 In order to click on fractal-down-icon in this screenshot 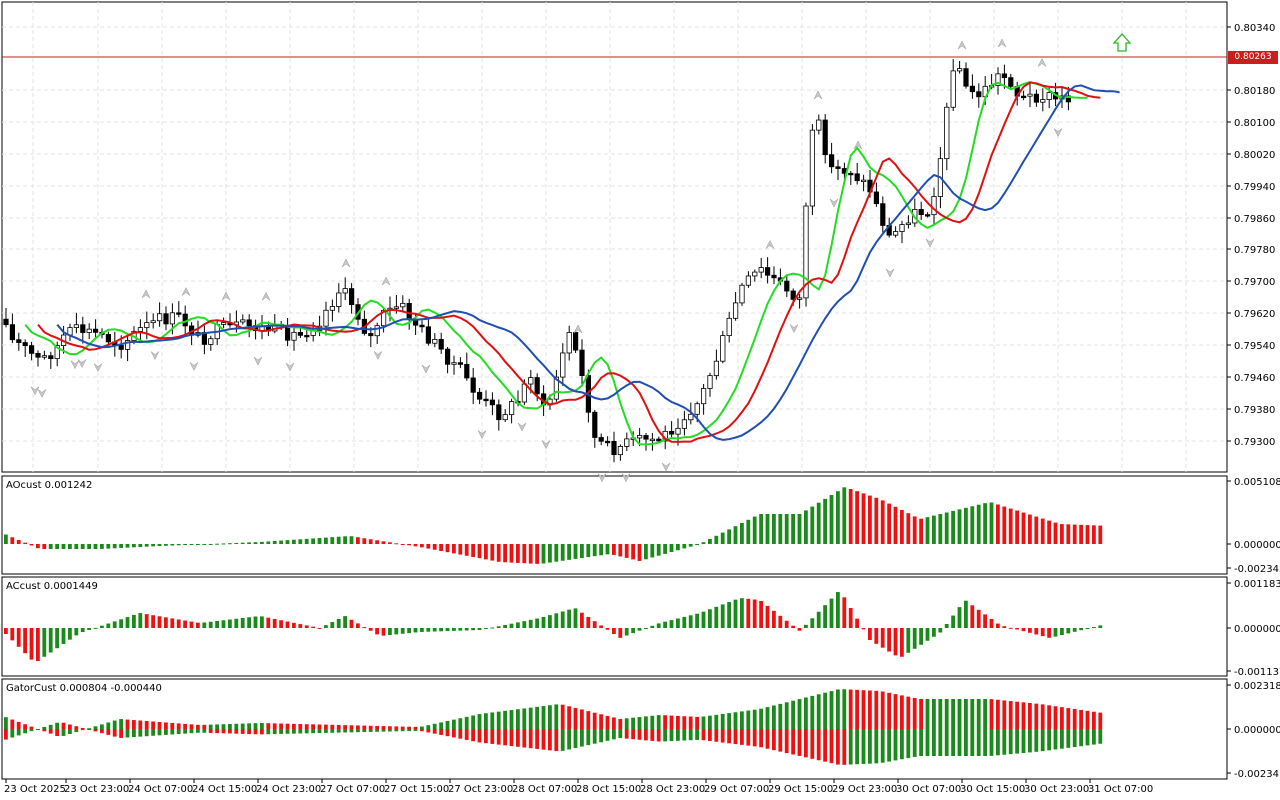, I will do `click(98, 368)`.